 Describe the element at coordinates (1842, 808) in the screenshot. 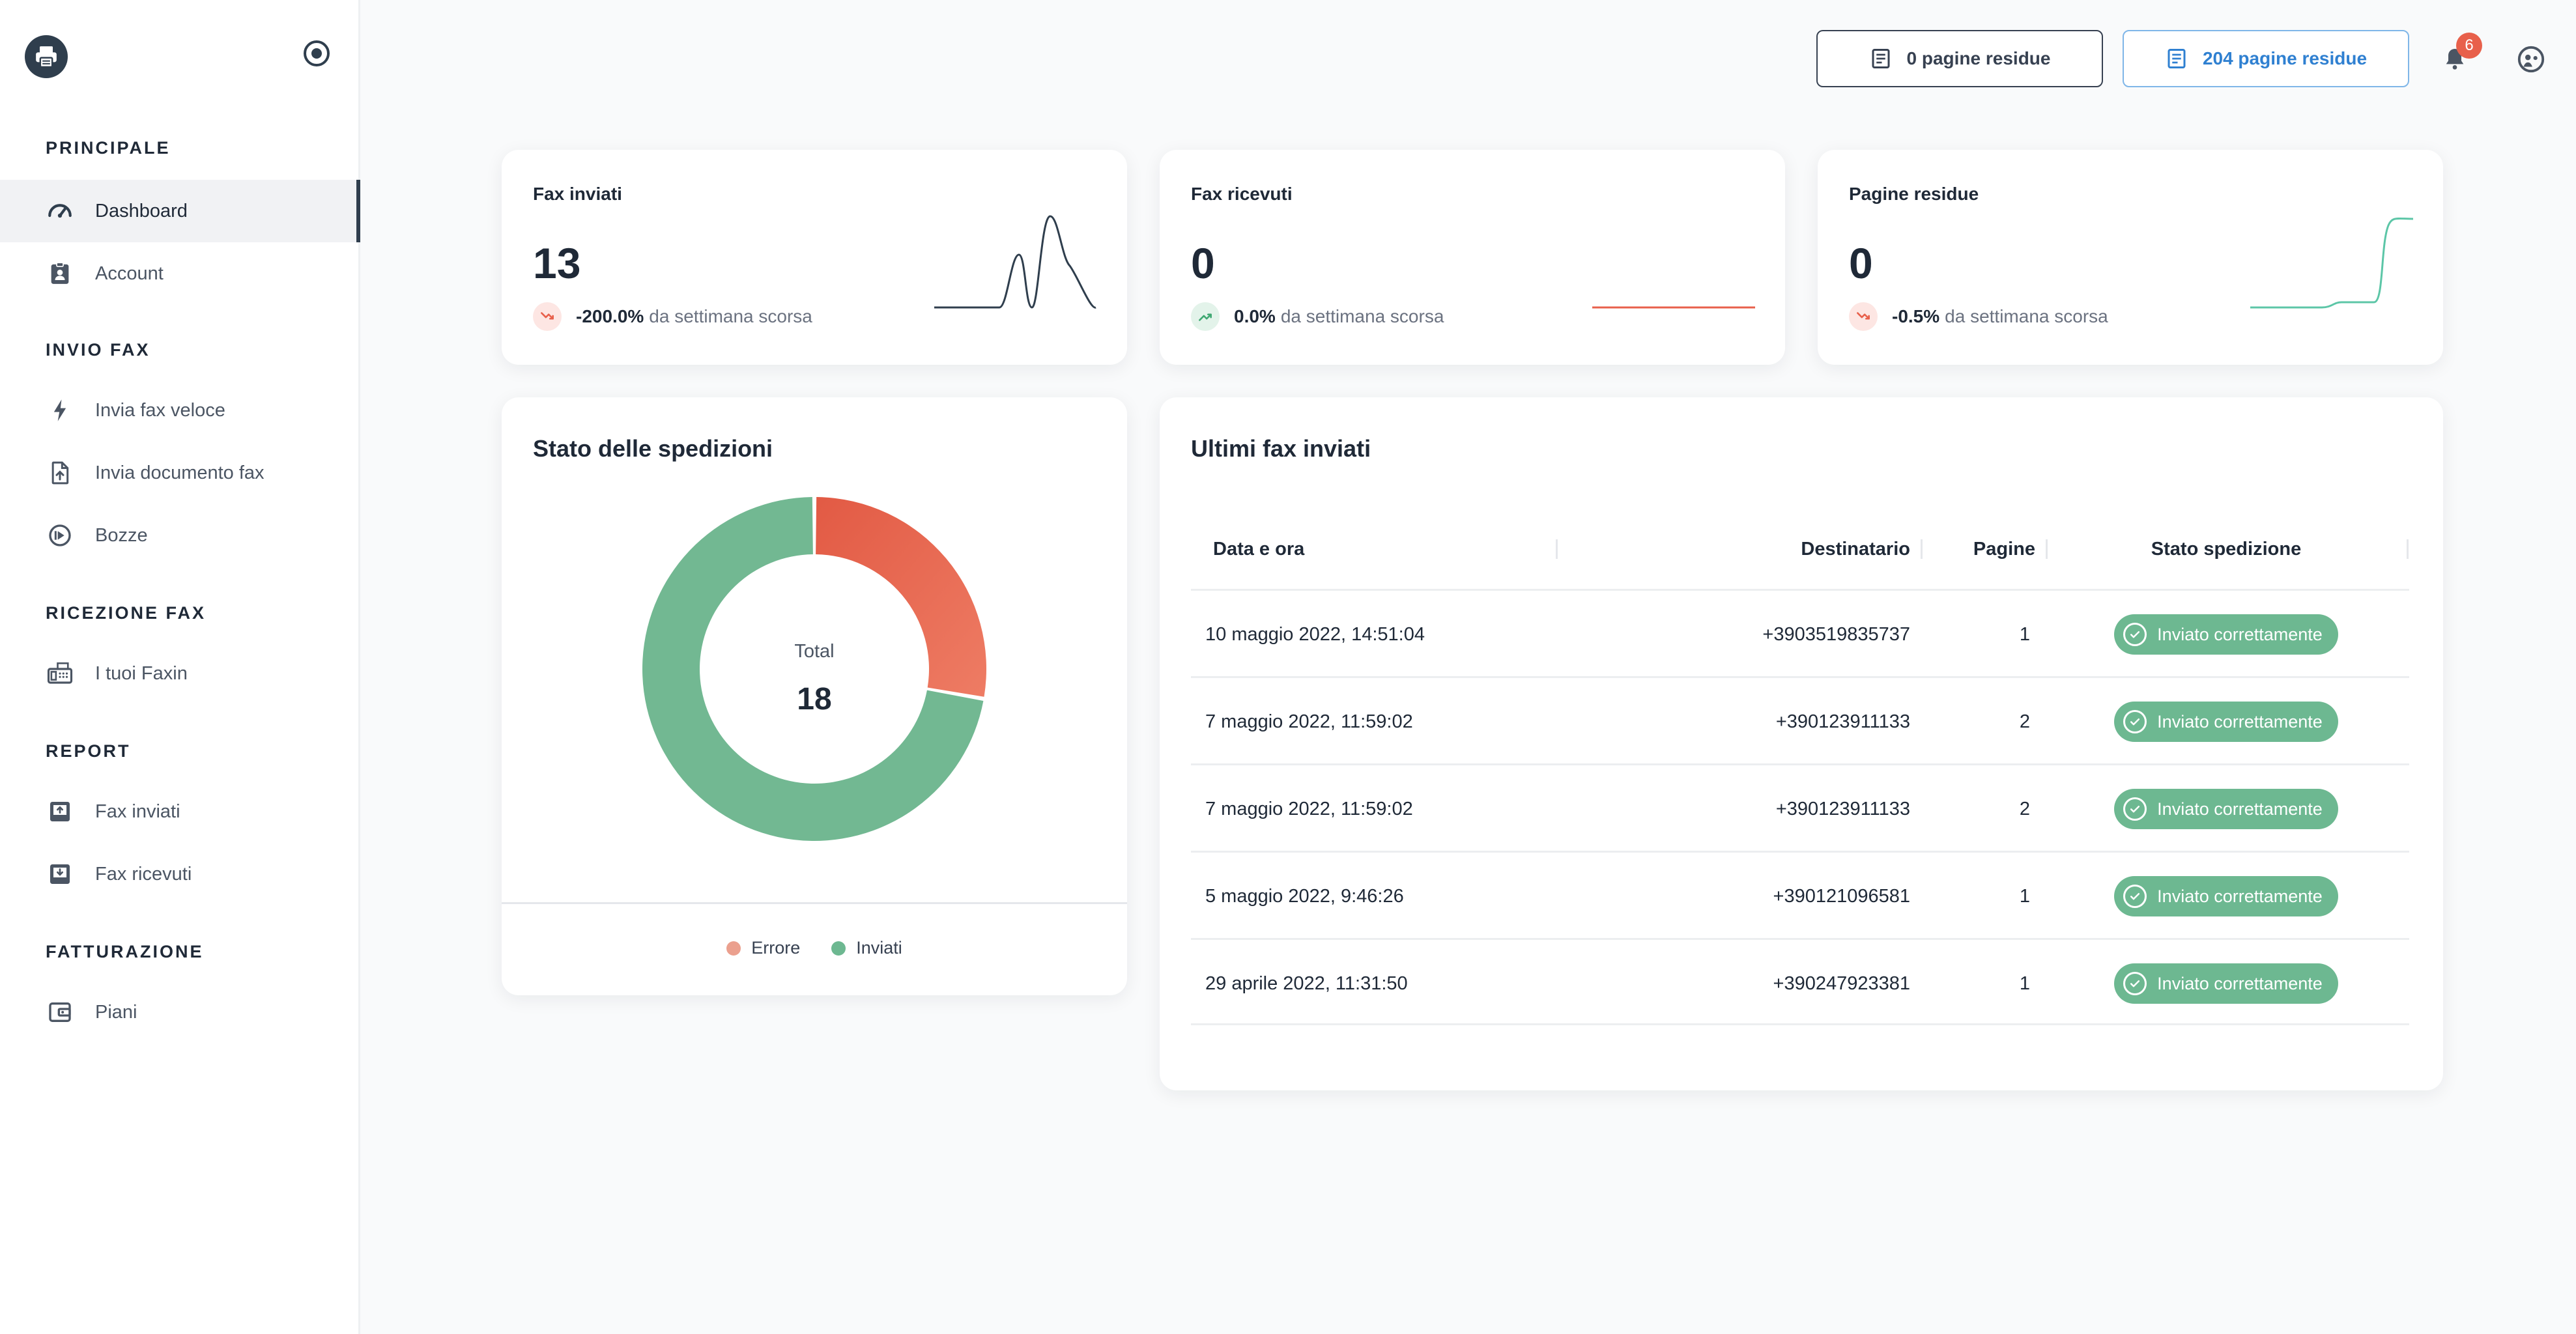

I see `cell-recipient: +390123911133` at that location.